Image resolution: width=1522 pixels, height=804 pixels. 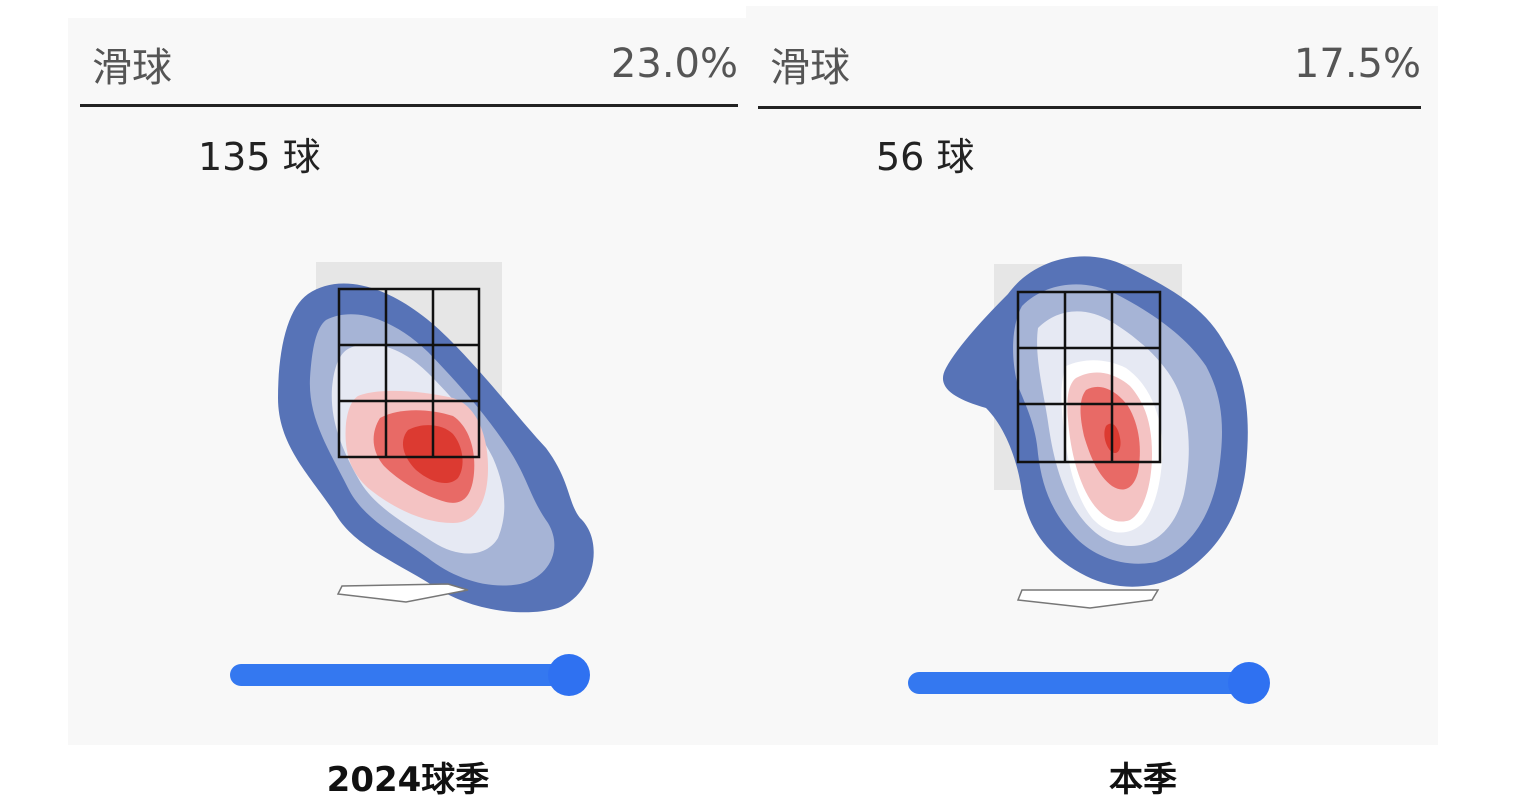 What do you see at coordinates (1357, 64) in the screenshot?
I see `pitch-percentage: 17.5%` at bounding box center [1357, 64].